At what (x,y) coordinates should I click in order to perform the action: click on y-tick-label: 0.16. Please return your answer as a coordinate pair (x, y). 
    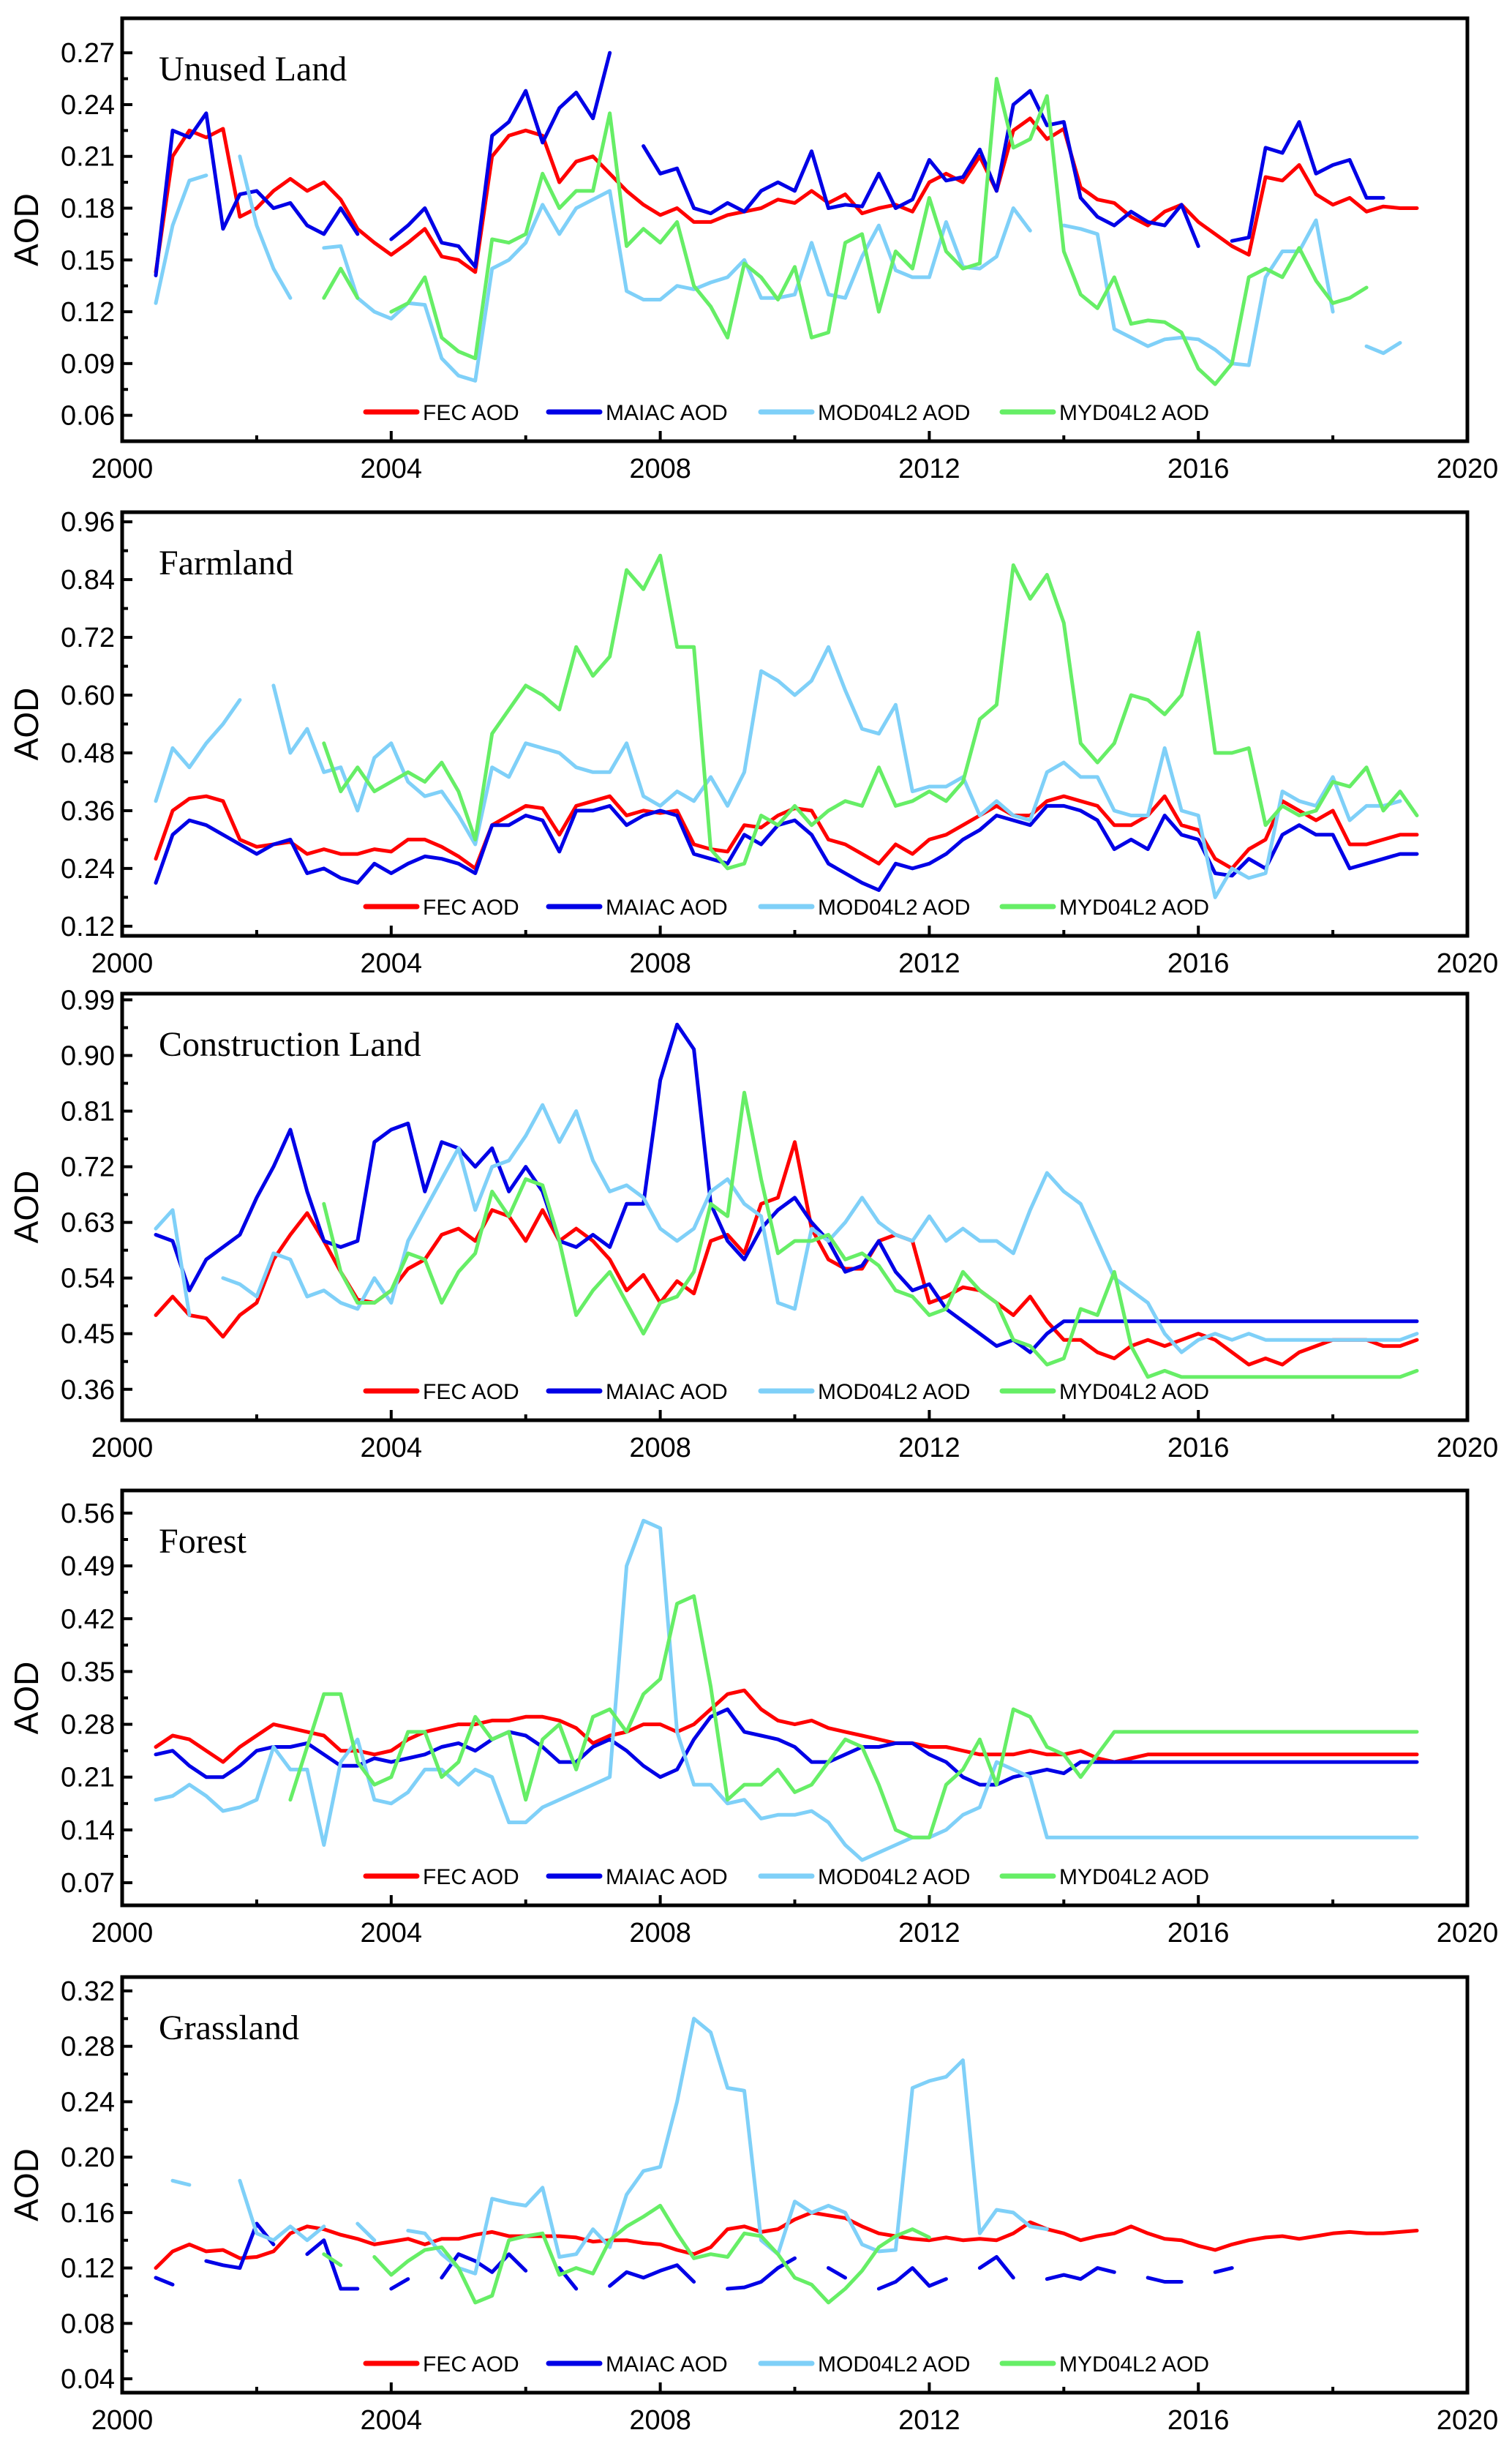
    Looking at the image, I should click on (88, 2213).